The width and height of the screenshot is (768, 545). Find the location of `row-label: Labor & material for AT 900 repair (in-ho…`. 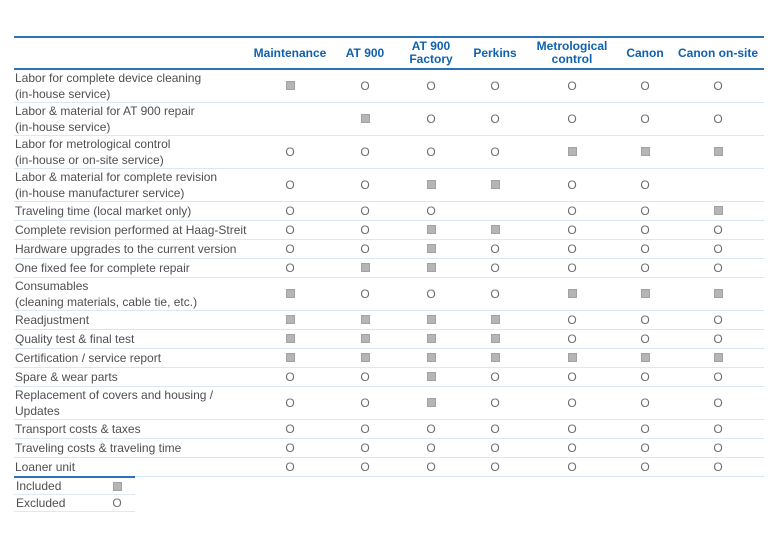

row-label: Labor & material for AT 900 repair (in-ho… is located at coordinates (131, 119).